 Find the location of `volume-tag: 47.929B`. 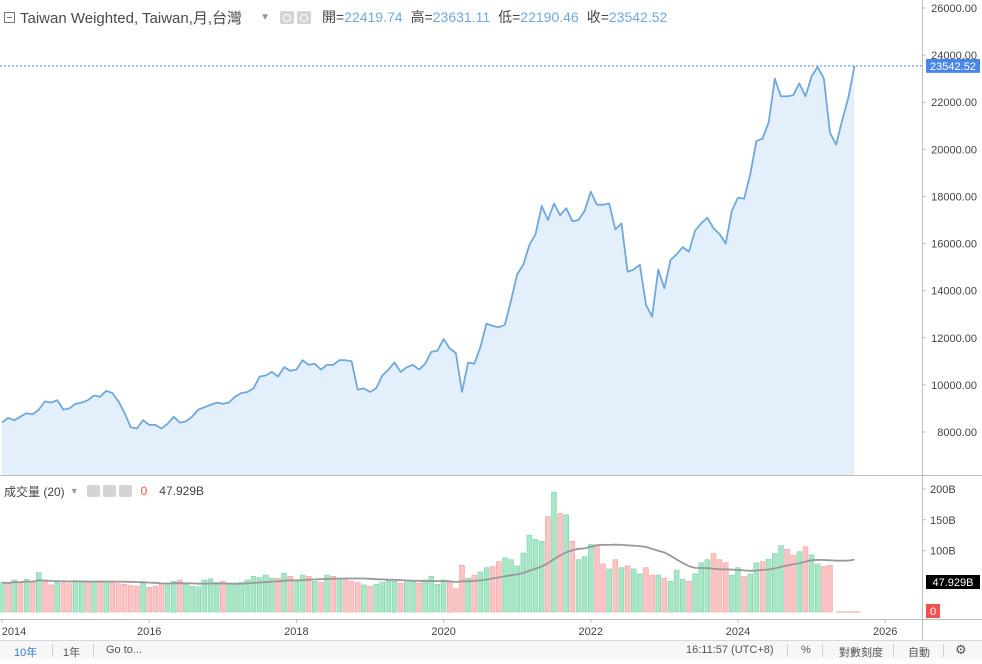

volume-tag: 47.929B is located at coordinates (953, 582).